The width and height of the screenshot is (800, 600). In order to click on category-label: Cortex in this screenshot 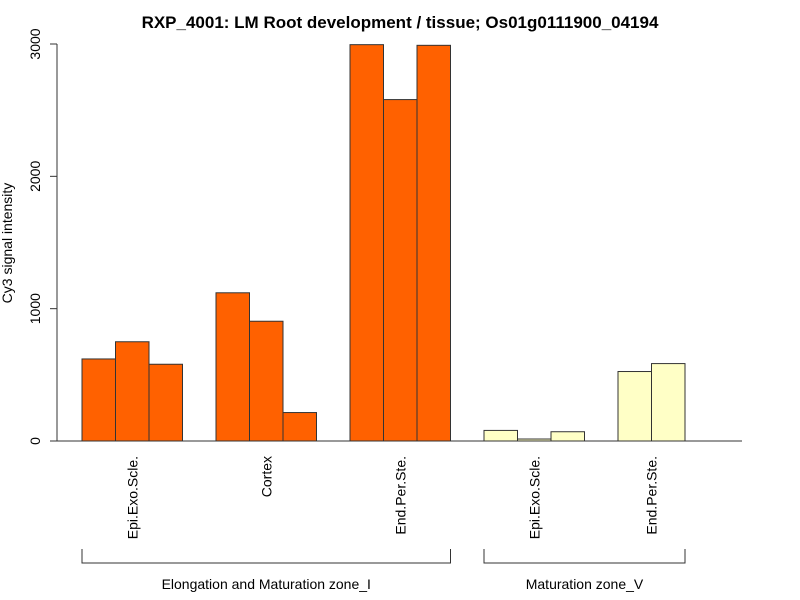, I will do `click(266, 476)`.